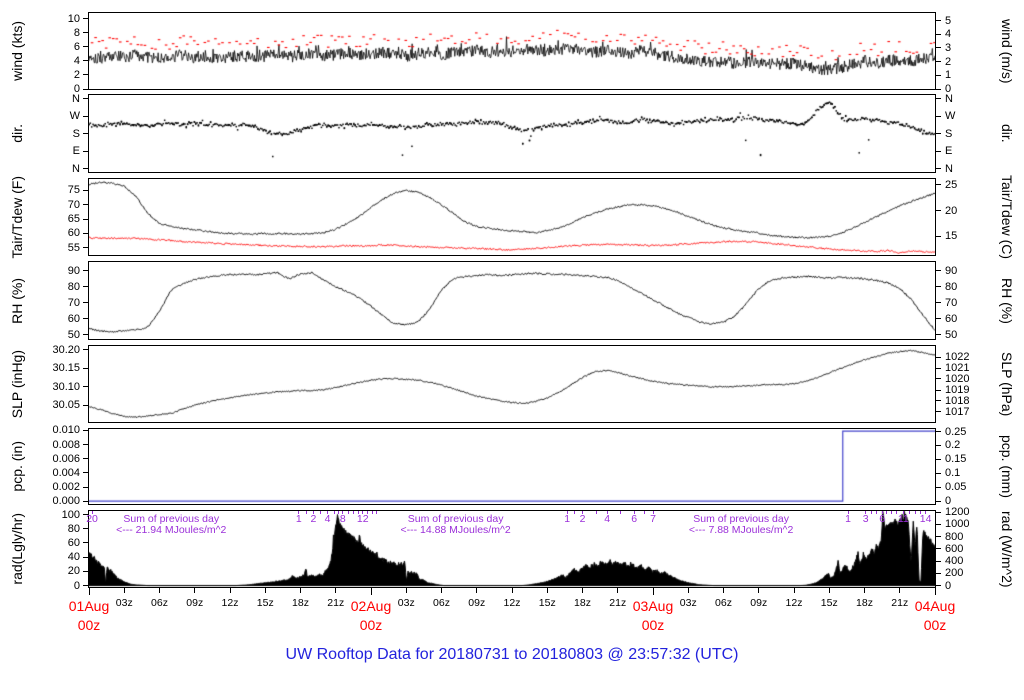 This screenshot has height=700, width=1024. What do you see at coordinates (759, 603) in the screenshot?
I see `x-axis-hour-label: 09z` at bounding box center [759, 603].